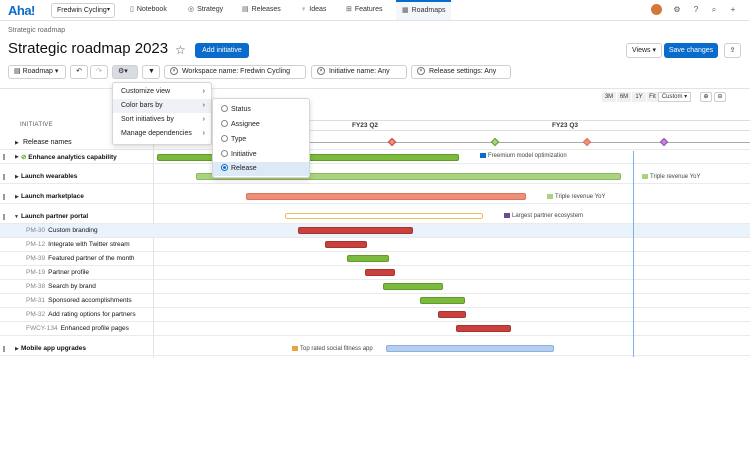 Image resolution: width=750 pixels, height=450 pixels. What do you see at coordinates (639, 97) in the screenshot?
I see `zoom-1y: 1Y` at bounding box center [639, 97].